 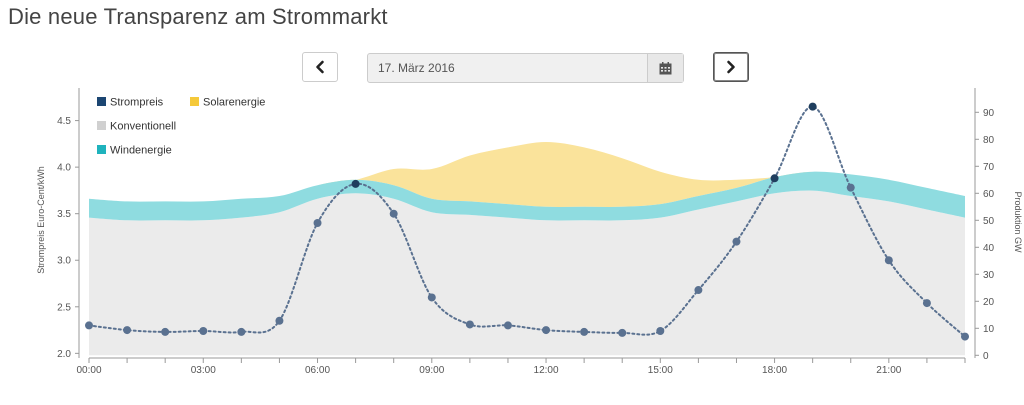 What do you see at coordinates (64, 214) in the screenshot?
I see `y-left-tick-label: 3.5` at bounding box center [64, 214].